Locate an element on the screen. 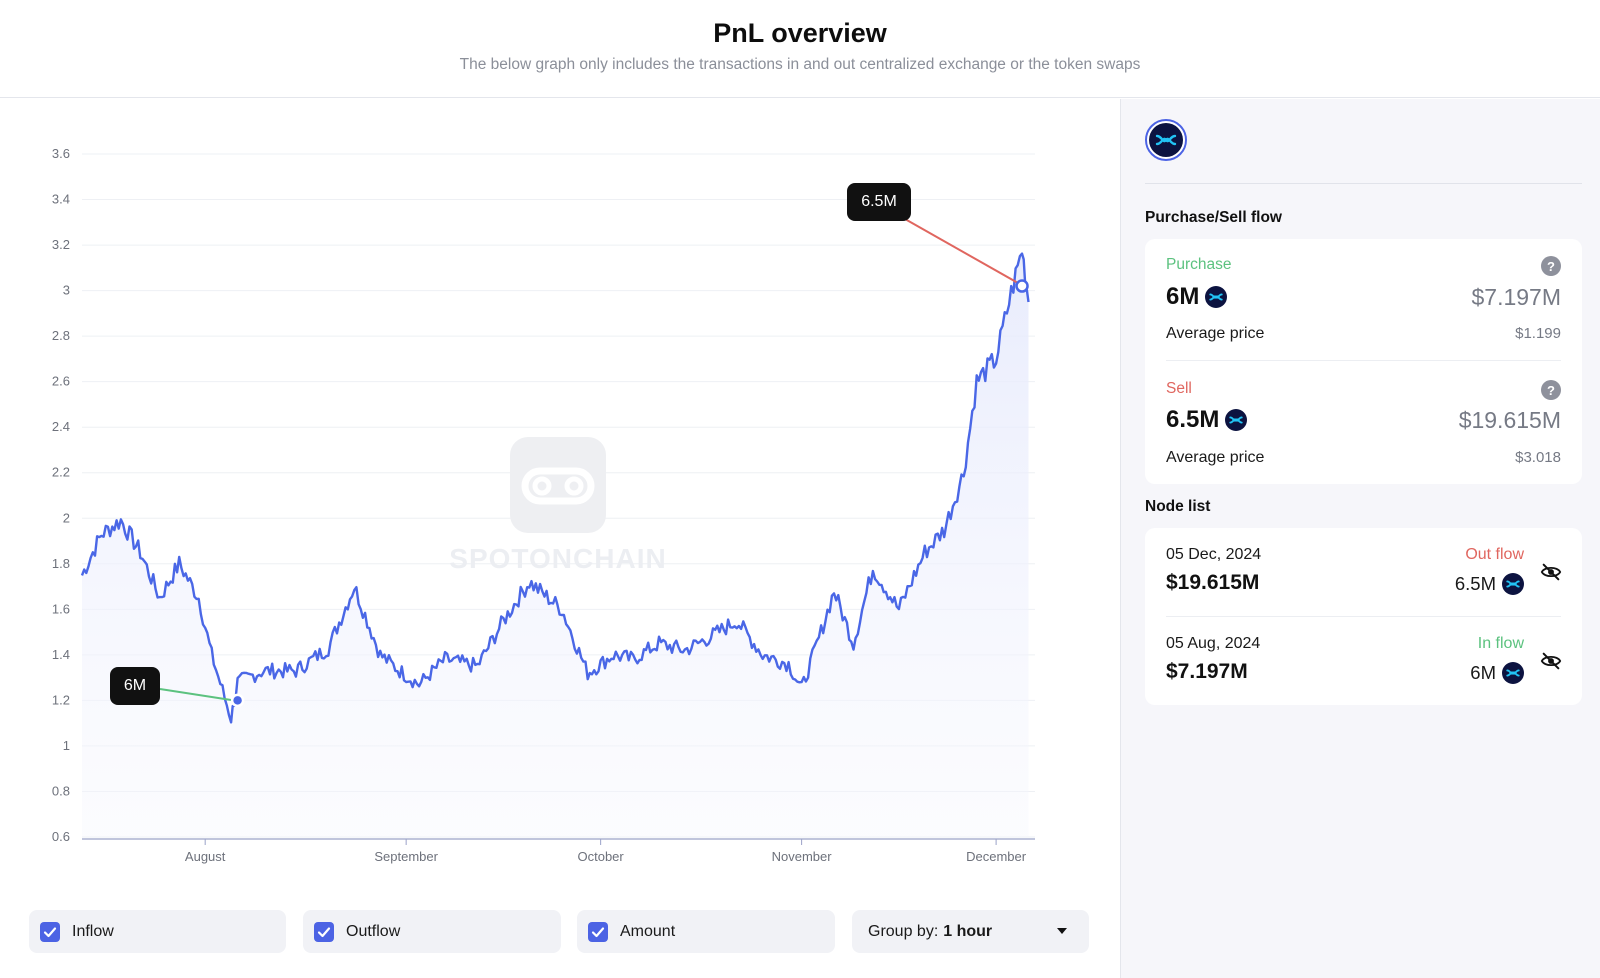 This screenshot has width=1600, height=978. y-tick-label: 3.2 is located at coordinates (61, 244).